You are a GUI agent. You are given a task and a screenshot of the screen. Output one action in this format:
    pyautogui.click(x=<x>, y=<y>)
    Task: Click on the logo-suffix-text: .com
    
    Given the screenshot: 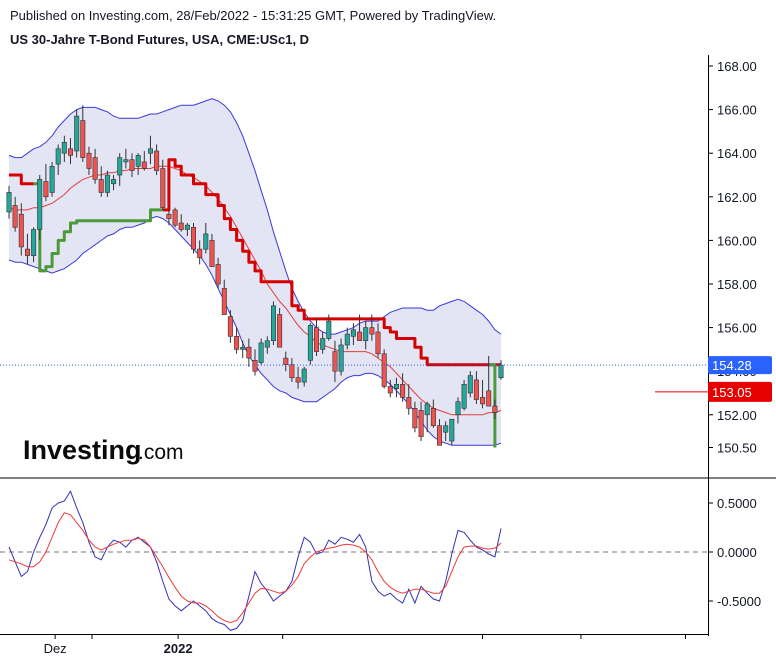 What is the action you would take?
    pyautogui.click(x=161, y=452)
    